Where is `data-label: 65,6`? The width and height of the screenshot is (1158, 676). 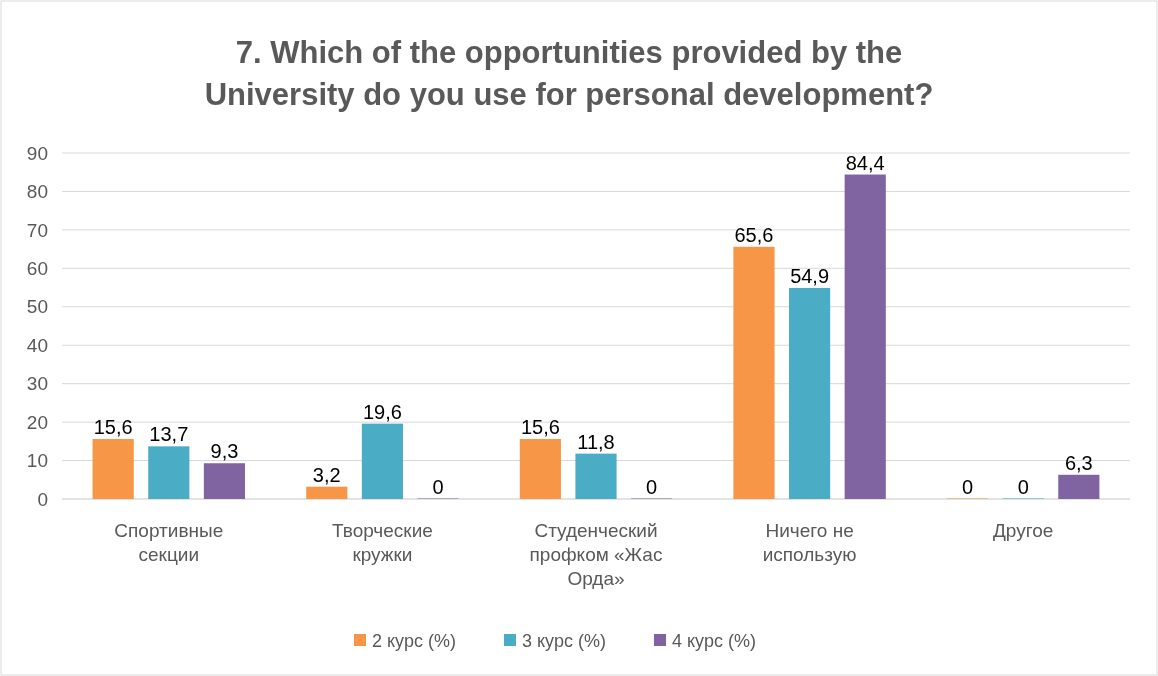
data-label: 65,6 is located at coordinates (754, 234).